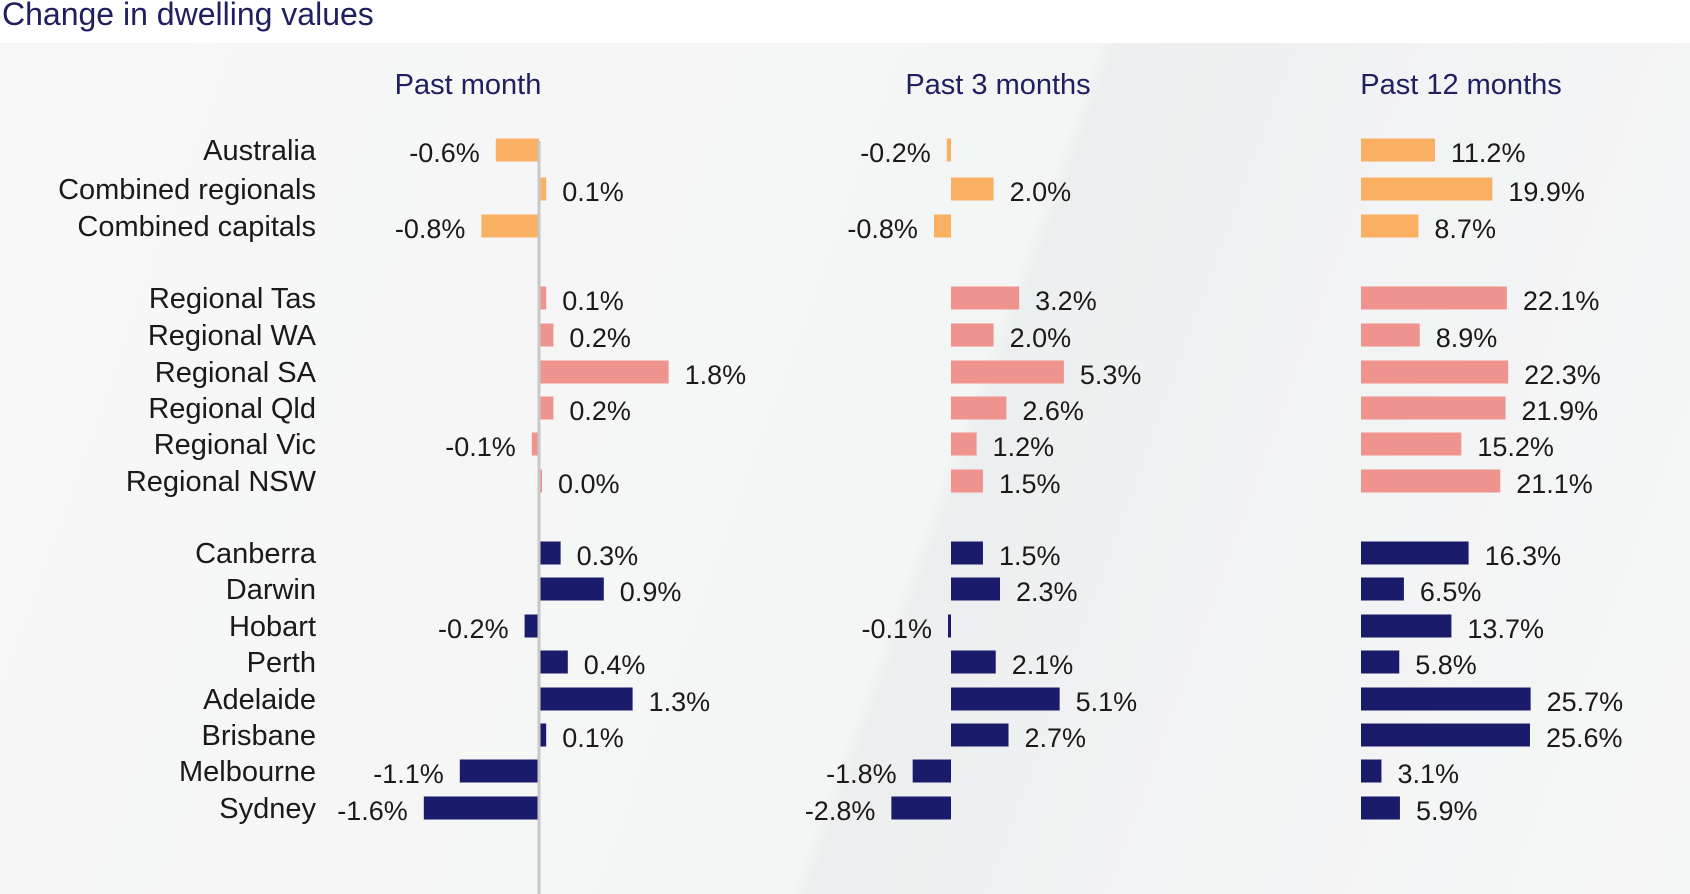  I want to click on bar-past-3-months-brisbane, so click(980, 735).